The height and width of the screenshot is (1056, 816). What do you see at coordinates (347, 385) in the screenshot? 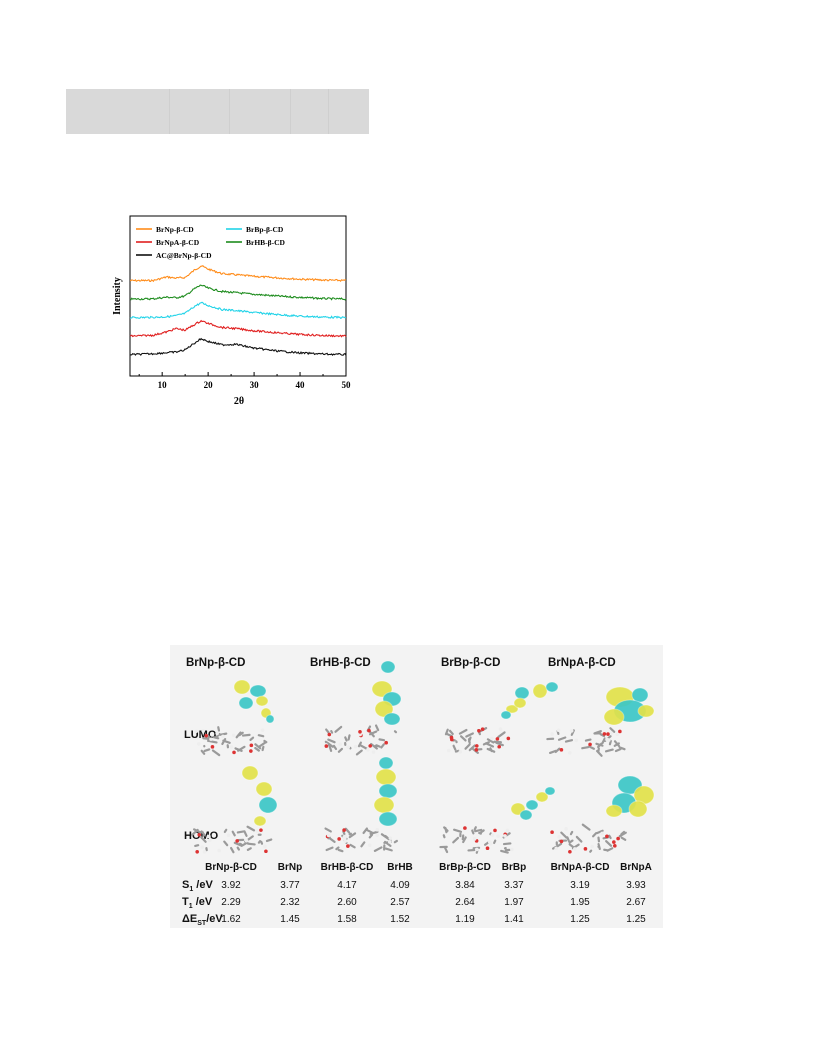
I see `x-tick-label: 50` at bounding box center [347, 385].